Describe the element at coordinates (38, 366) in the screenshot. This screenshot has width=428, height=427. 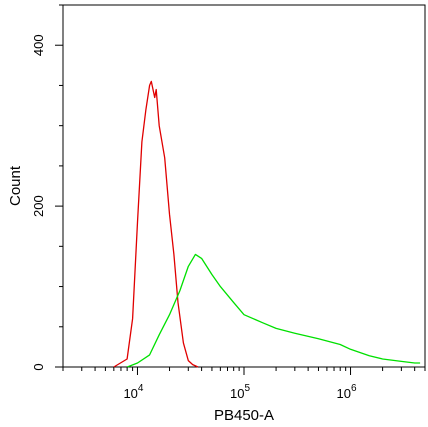
I see `y-tick-label: 0` at that location.